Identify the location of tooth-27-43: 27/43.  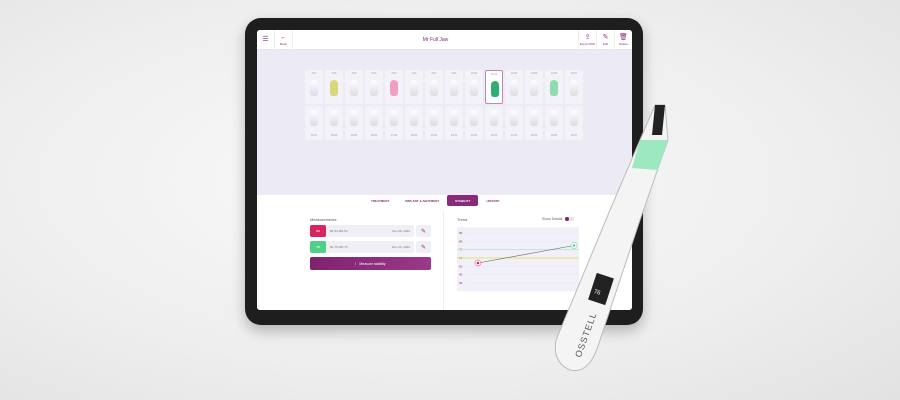
(394, 123).